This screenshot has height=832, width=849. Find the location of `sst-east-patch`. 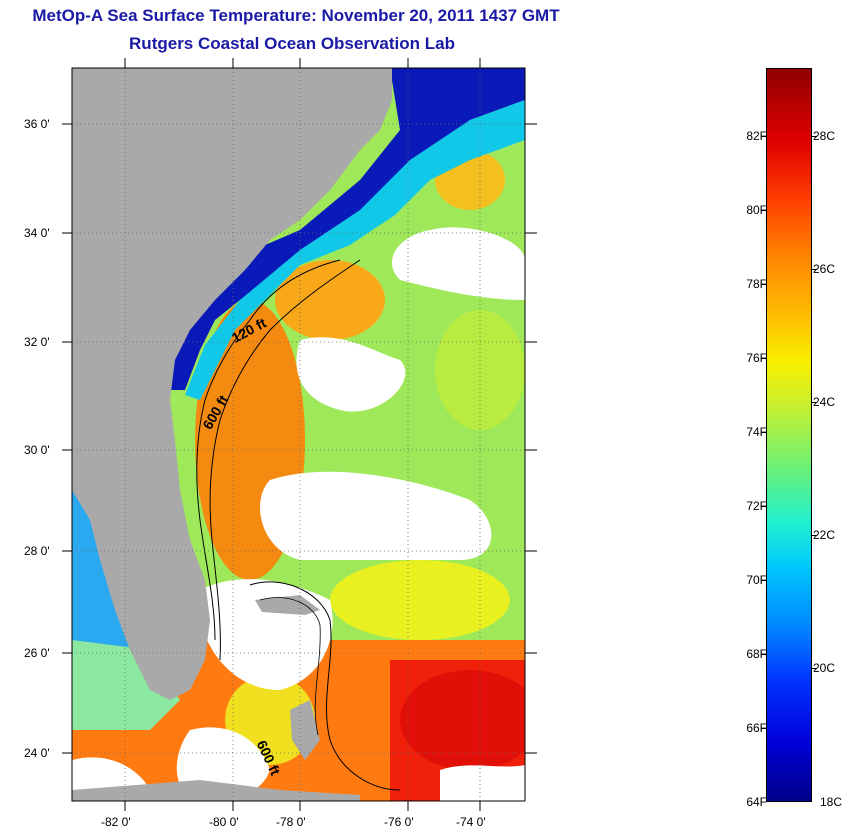

sst-east-patch is located at coordinates (480, 370).